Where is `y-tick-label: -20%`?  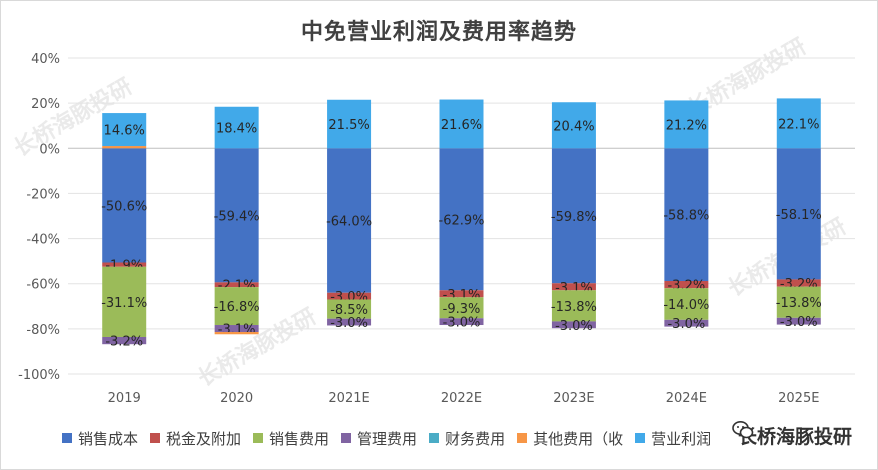 y-tick-label: -20% is located at coordinates (43, 194).